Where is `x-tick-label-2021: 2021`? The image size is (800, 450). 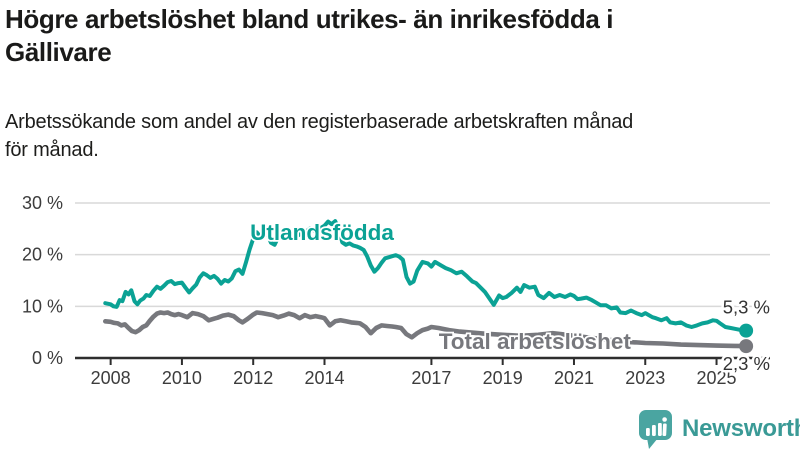 x-tick-label-2021: 2021 is located at coordinates (574, 378).